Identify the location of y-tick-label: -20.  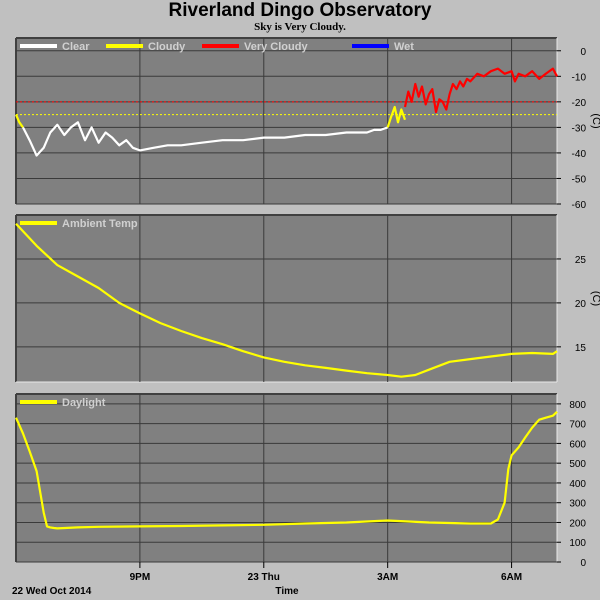
(579, 103).